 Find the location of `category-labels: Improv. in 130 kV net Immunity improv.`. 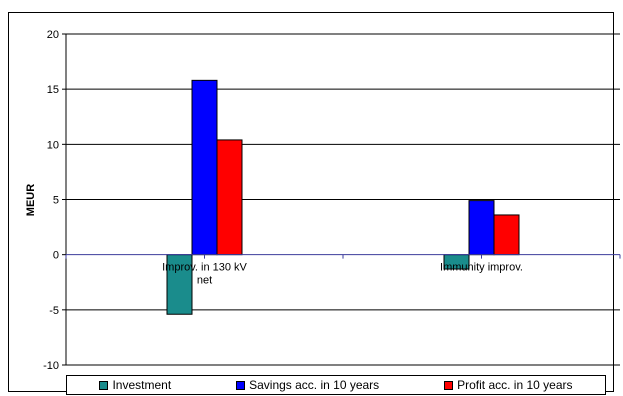

category-labels: Improv. in 130 kV net Immunity improv. is located at coordinates (342, 274).